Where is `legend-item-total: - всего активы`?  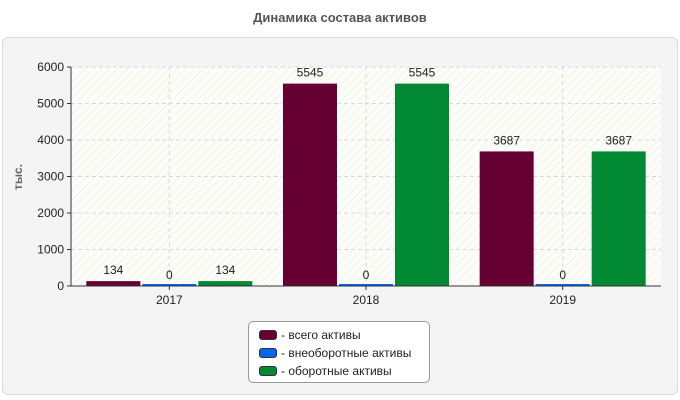 legend-item-total: - всего активы is located at coordinates (344, 335).